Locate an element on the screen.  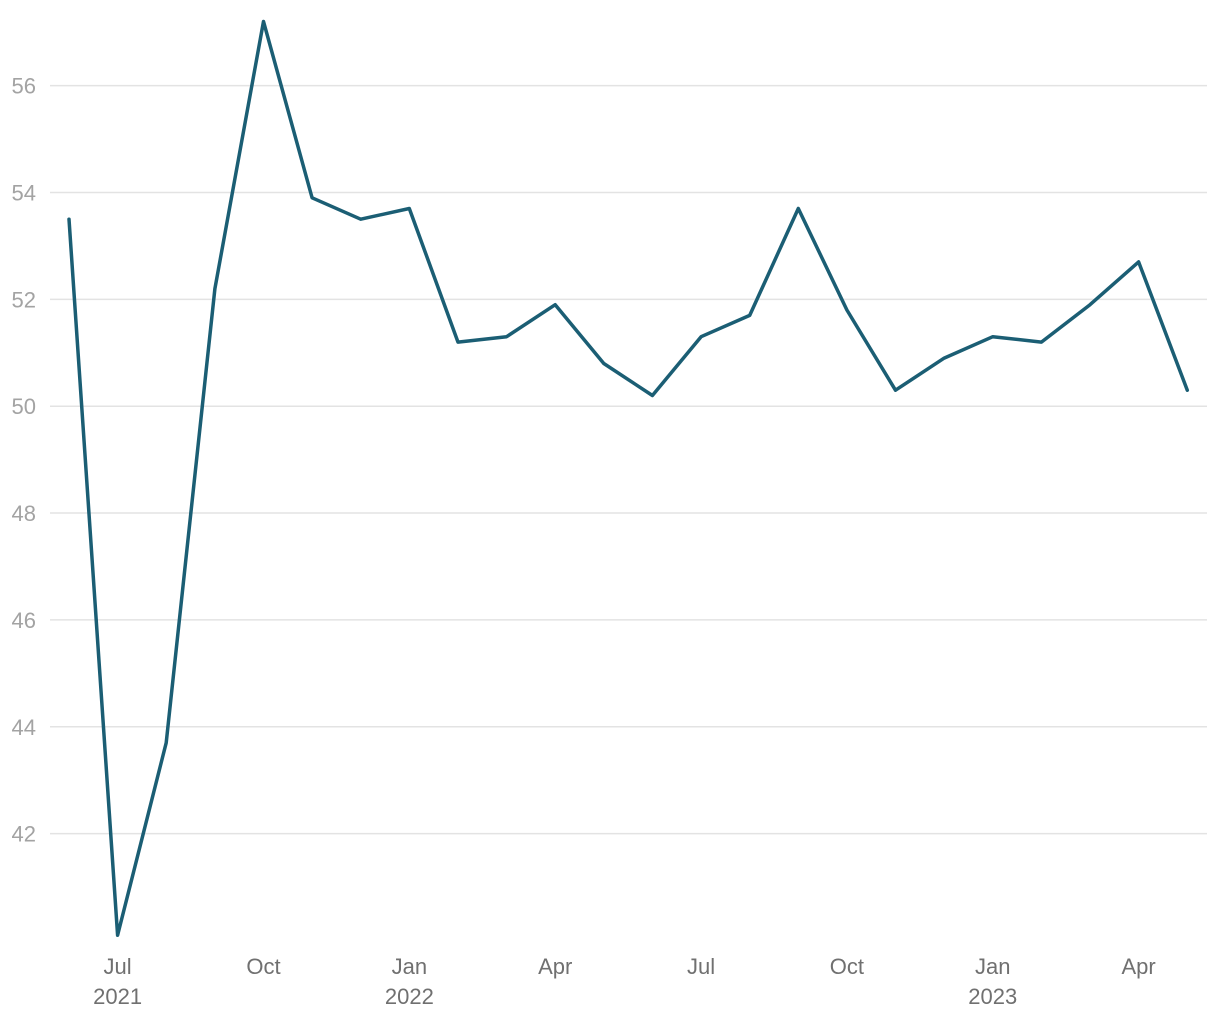
y-tick-label: 44 is located at coordinates (24, 727).